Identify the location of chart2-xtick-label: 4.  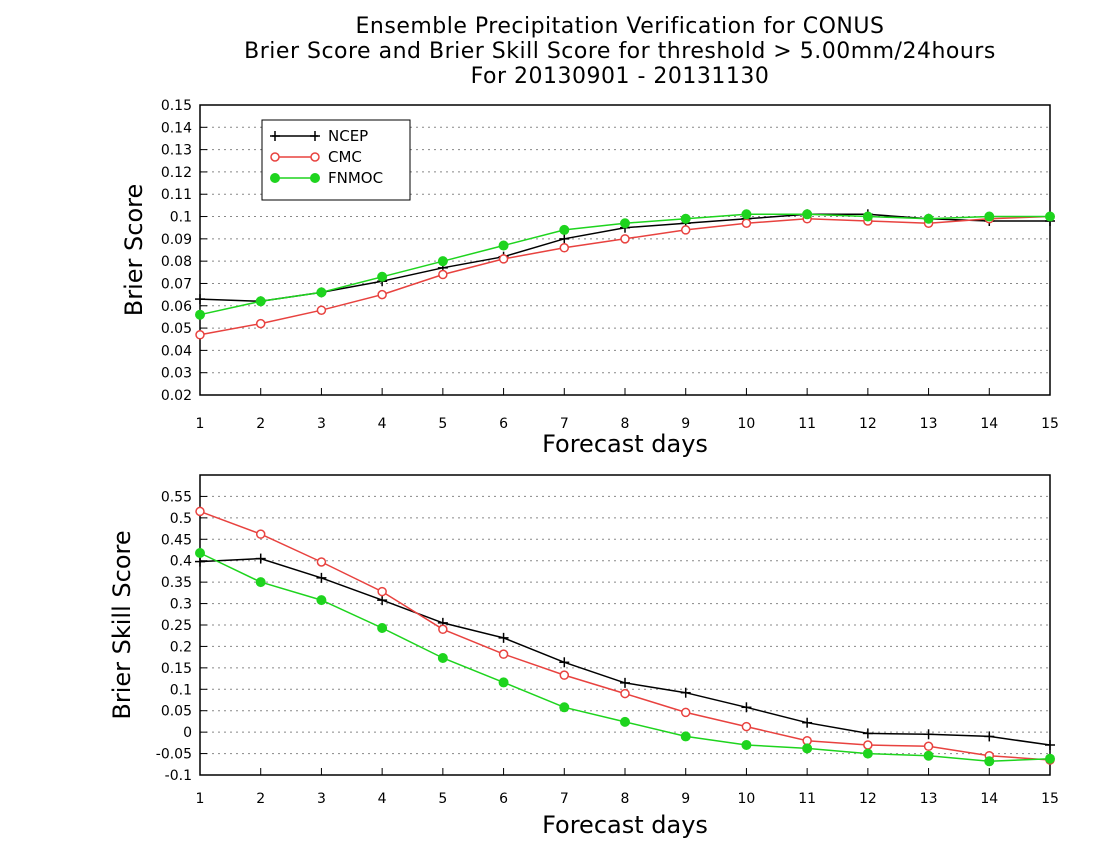
(382, 799).